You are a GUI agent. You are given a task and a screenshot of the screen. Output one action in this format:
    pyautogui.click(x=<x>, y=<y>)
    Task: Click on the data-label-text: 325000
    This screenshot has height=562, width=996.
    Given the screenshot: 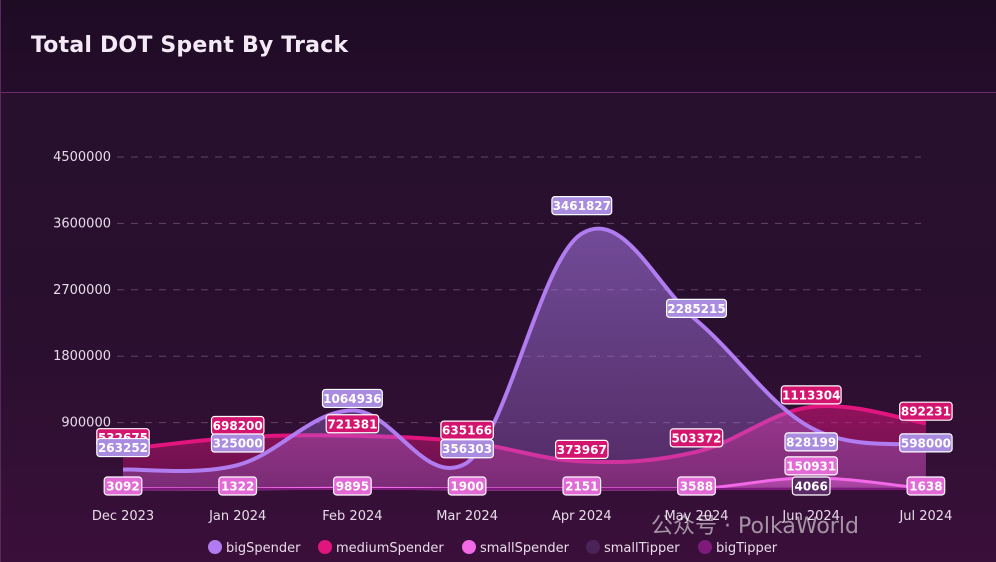 What is the action you would take?
    pyautogui.click(x=238, y=444)
    